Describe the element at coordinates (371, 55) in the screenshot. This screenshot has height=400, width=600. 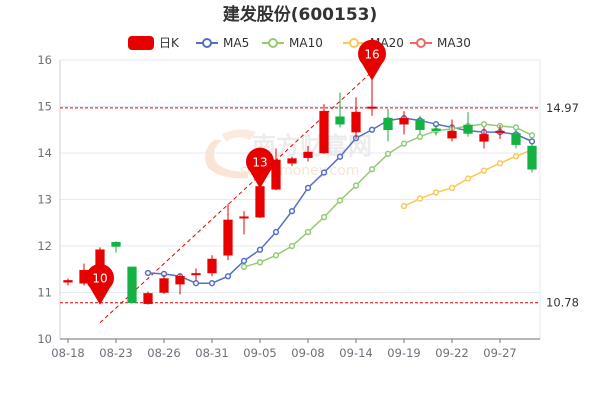
I see `price-pin-label: 16` at that location.